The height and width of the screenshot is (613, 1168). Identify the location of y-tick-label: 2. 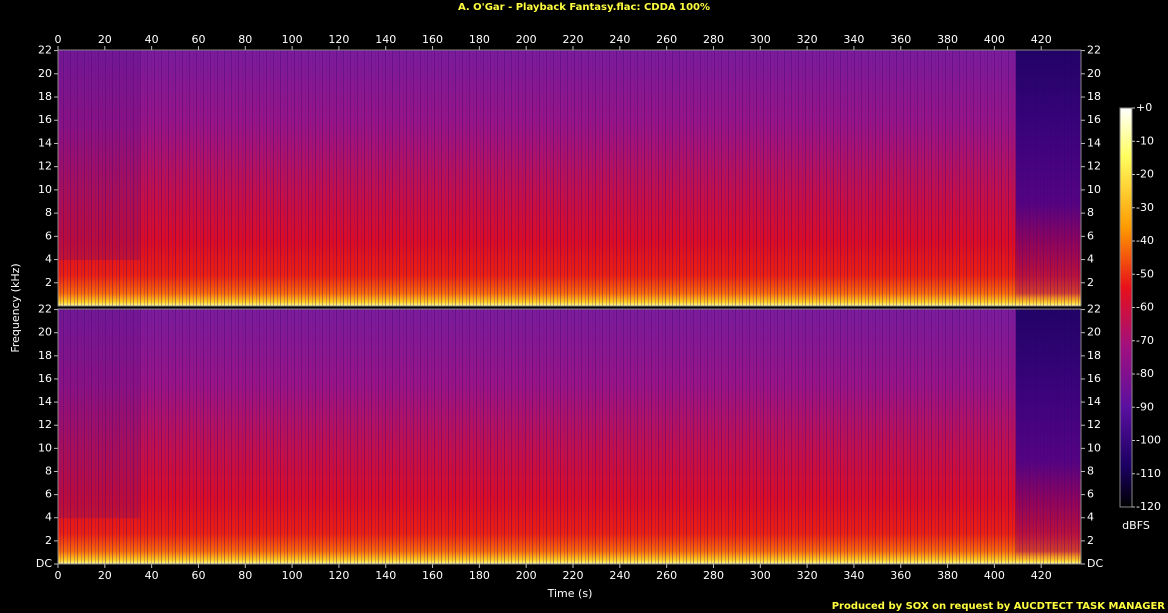
(48, 540).